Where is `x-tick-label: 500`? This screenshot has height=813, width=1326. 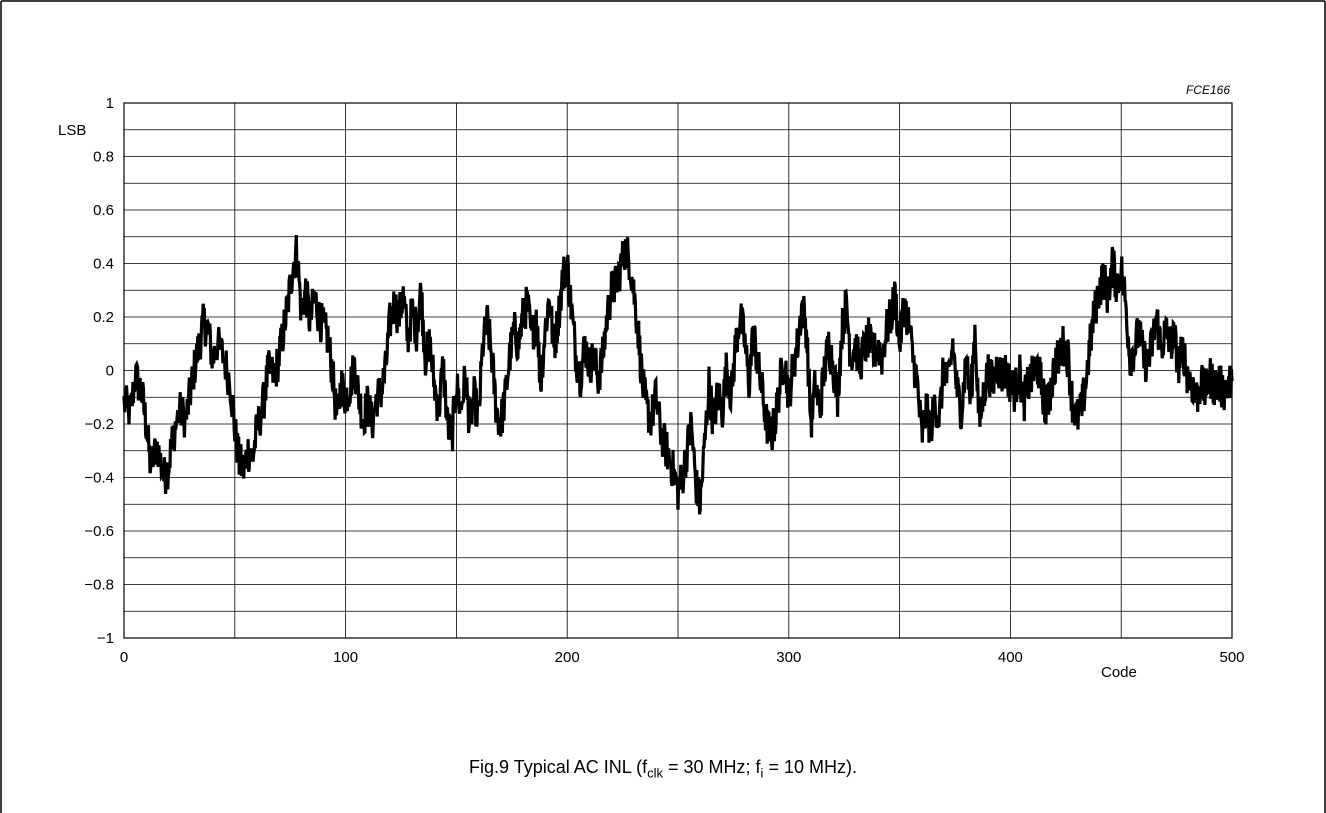
x-tick-label: 500 is located at coordinates (1231, 657).